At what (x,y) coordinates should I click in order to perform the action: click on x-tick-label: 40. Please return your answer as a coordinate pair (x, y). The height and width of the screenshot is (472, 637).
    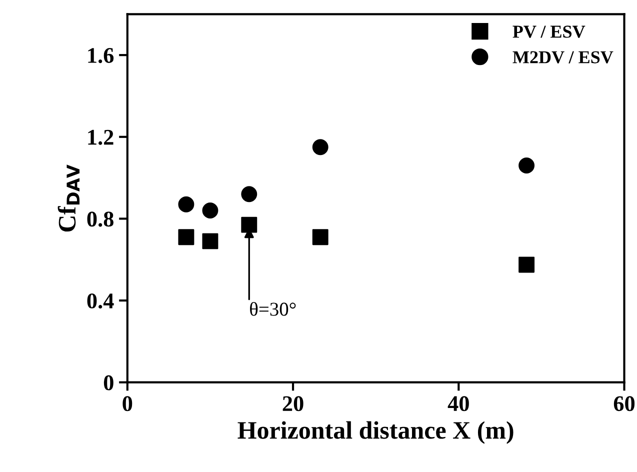
    Looking at the image, I should click on (458, 404).